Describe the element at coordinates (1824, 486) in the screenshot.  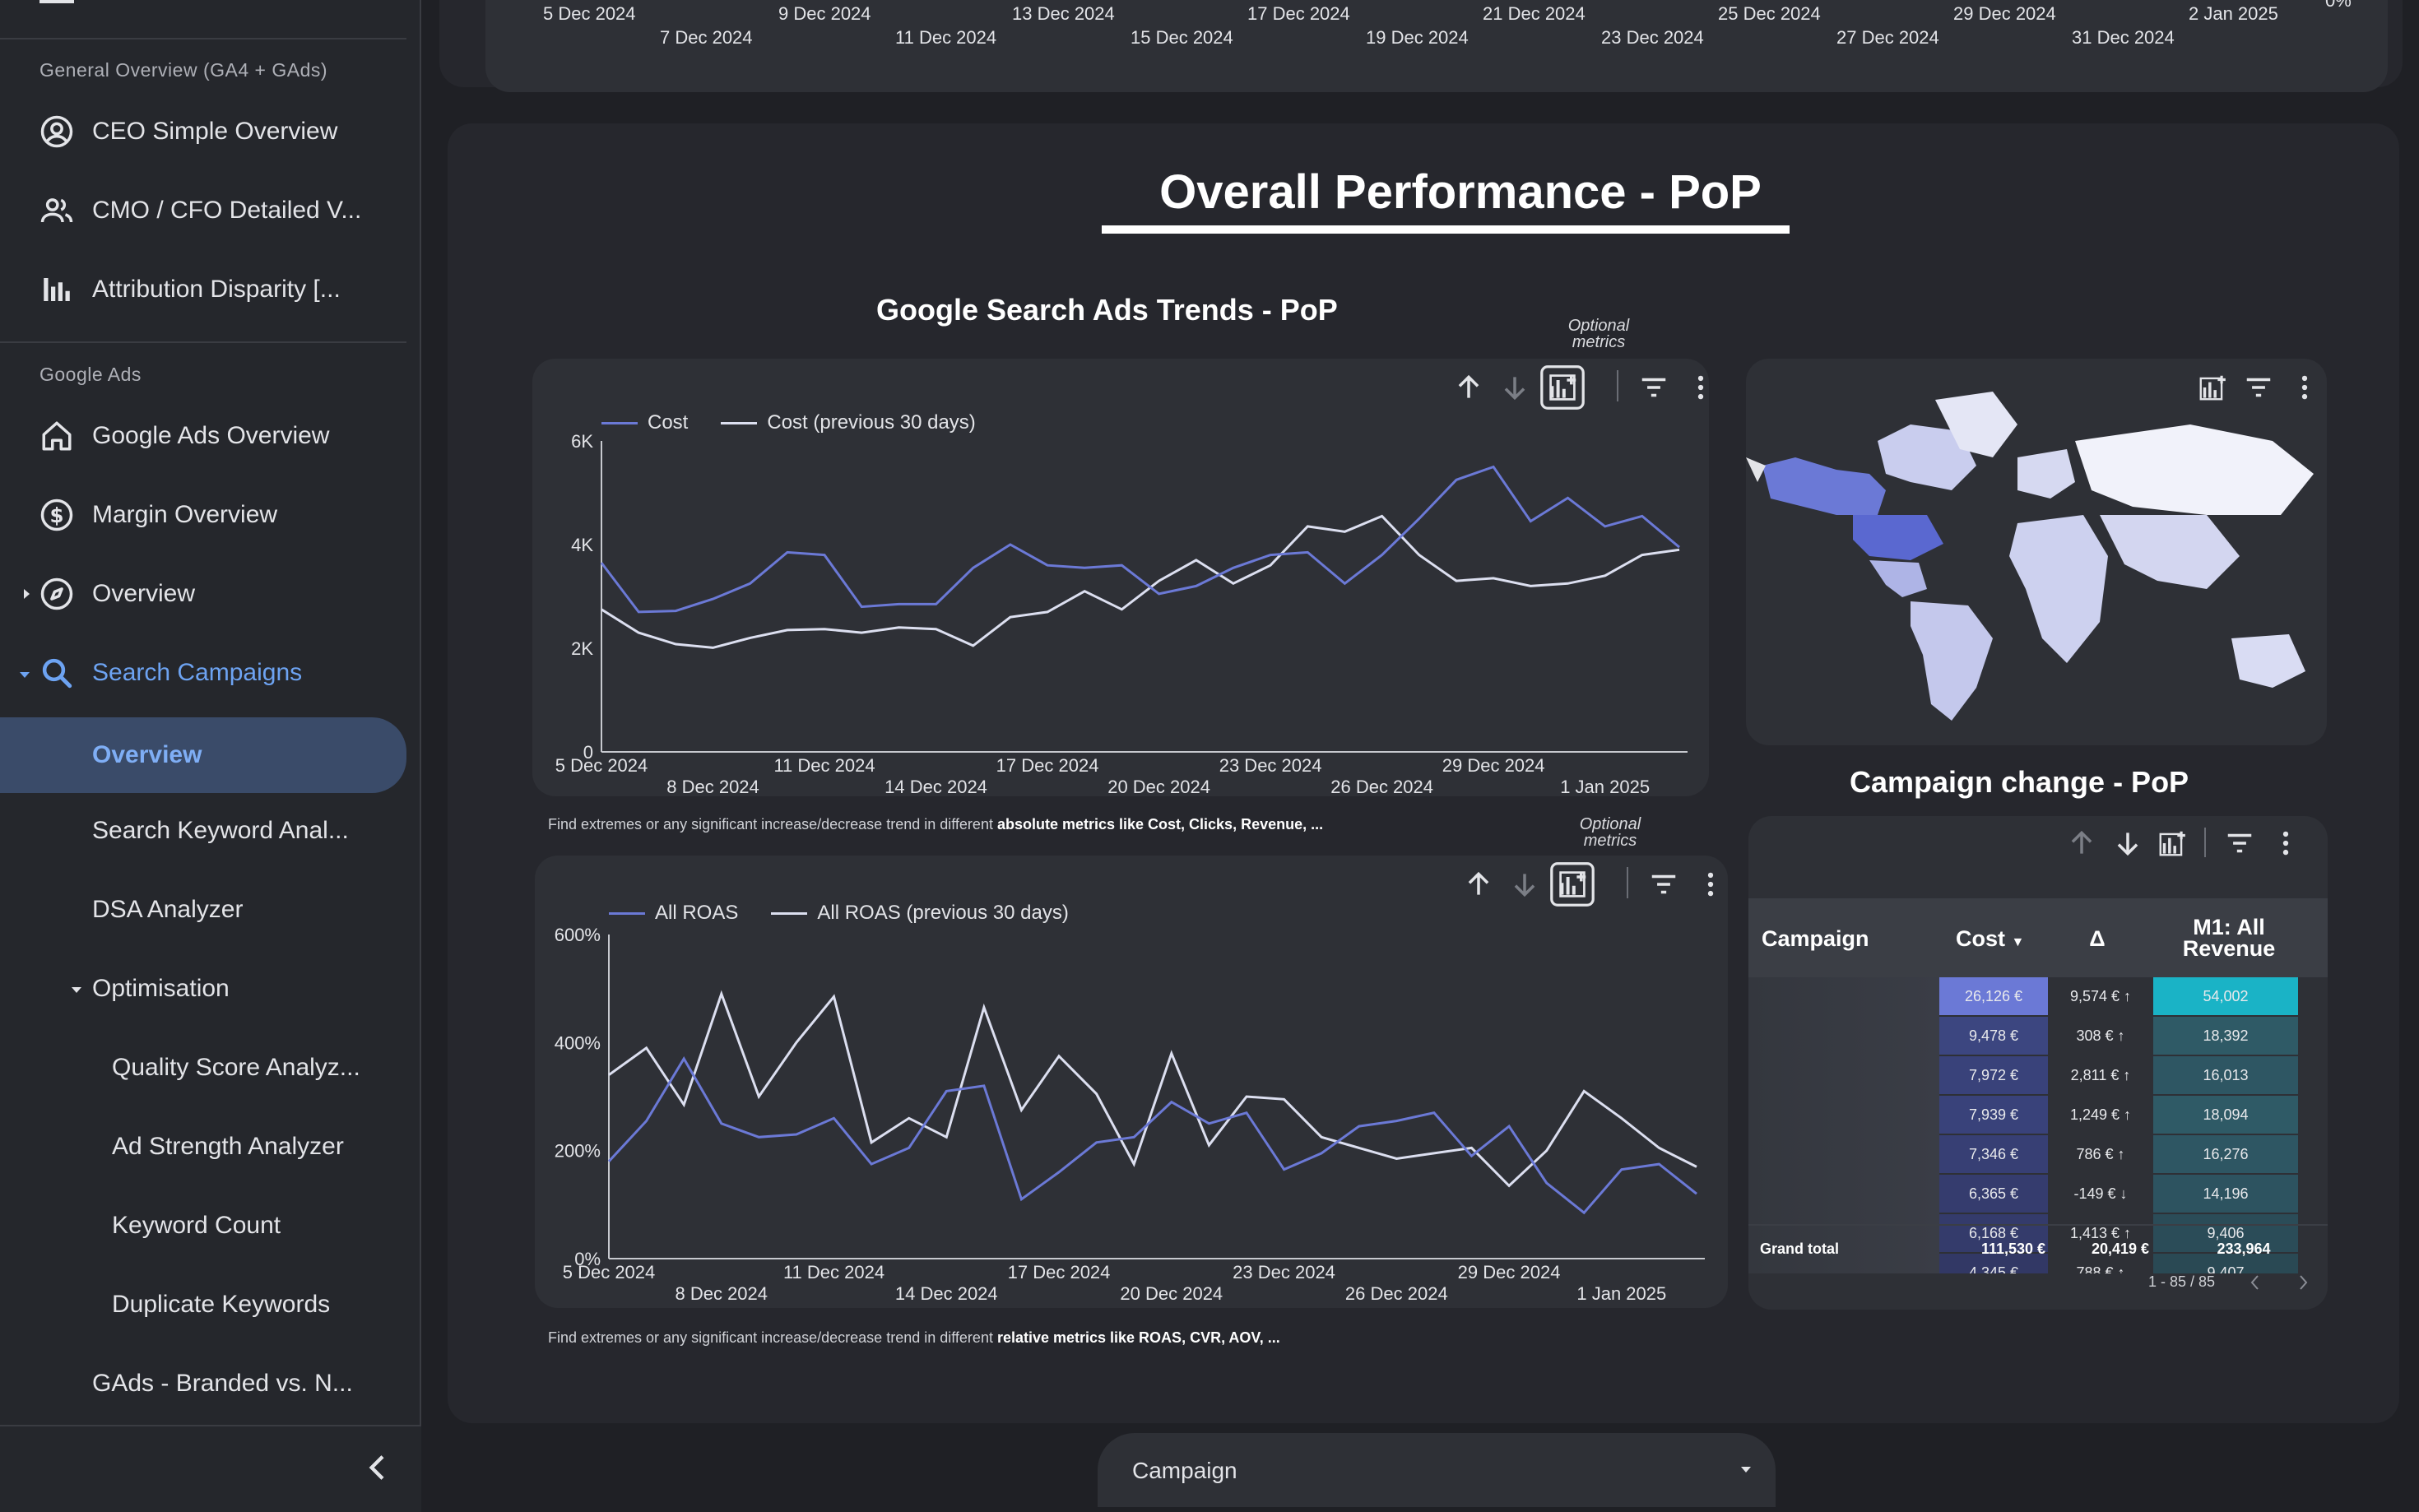
I see `map-region-west` at that location.